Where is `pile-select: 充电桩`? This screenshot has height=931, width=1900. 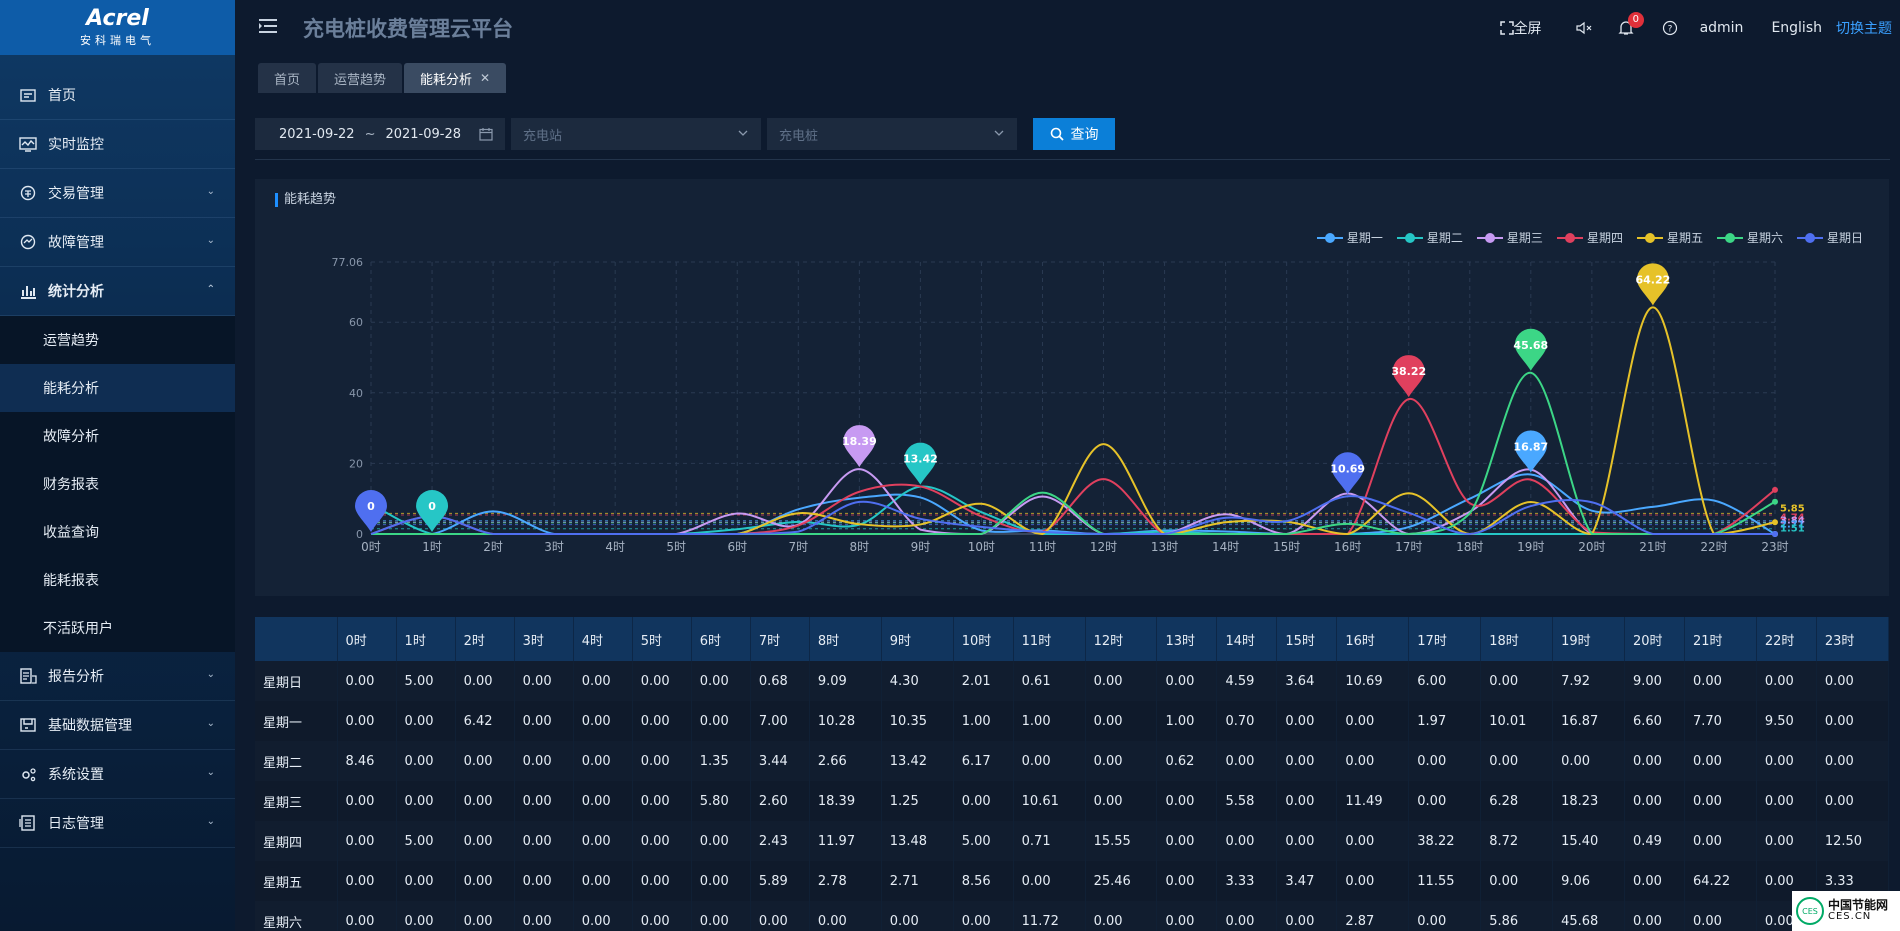 pile-select: 充电桩 is located at coordinates (892, 134).